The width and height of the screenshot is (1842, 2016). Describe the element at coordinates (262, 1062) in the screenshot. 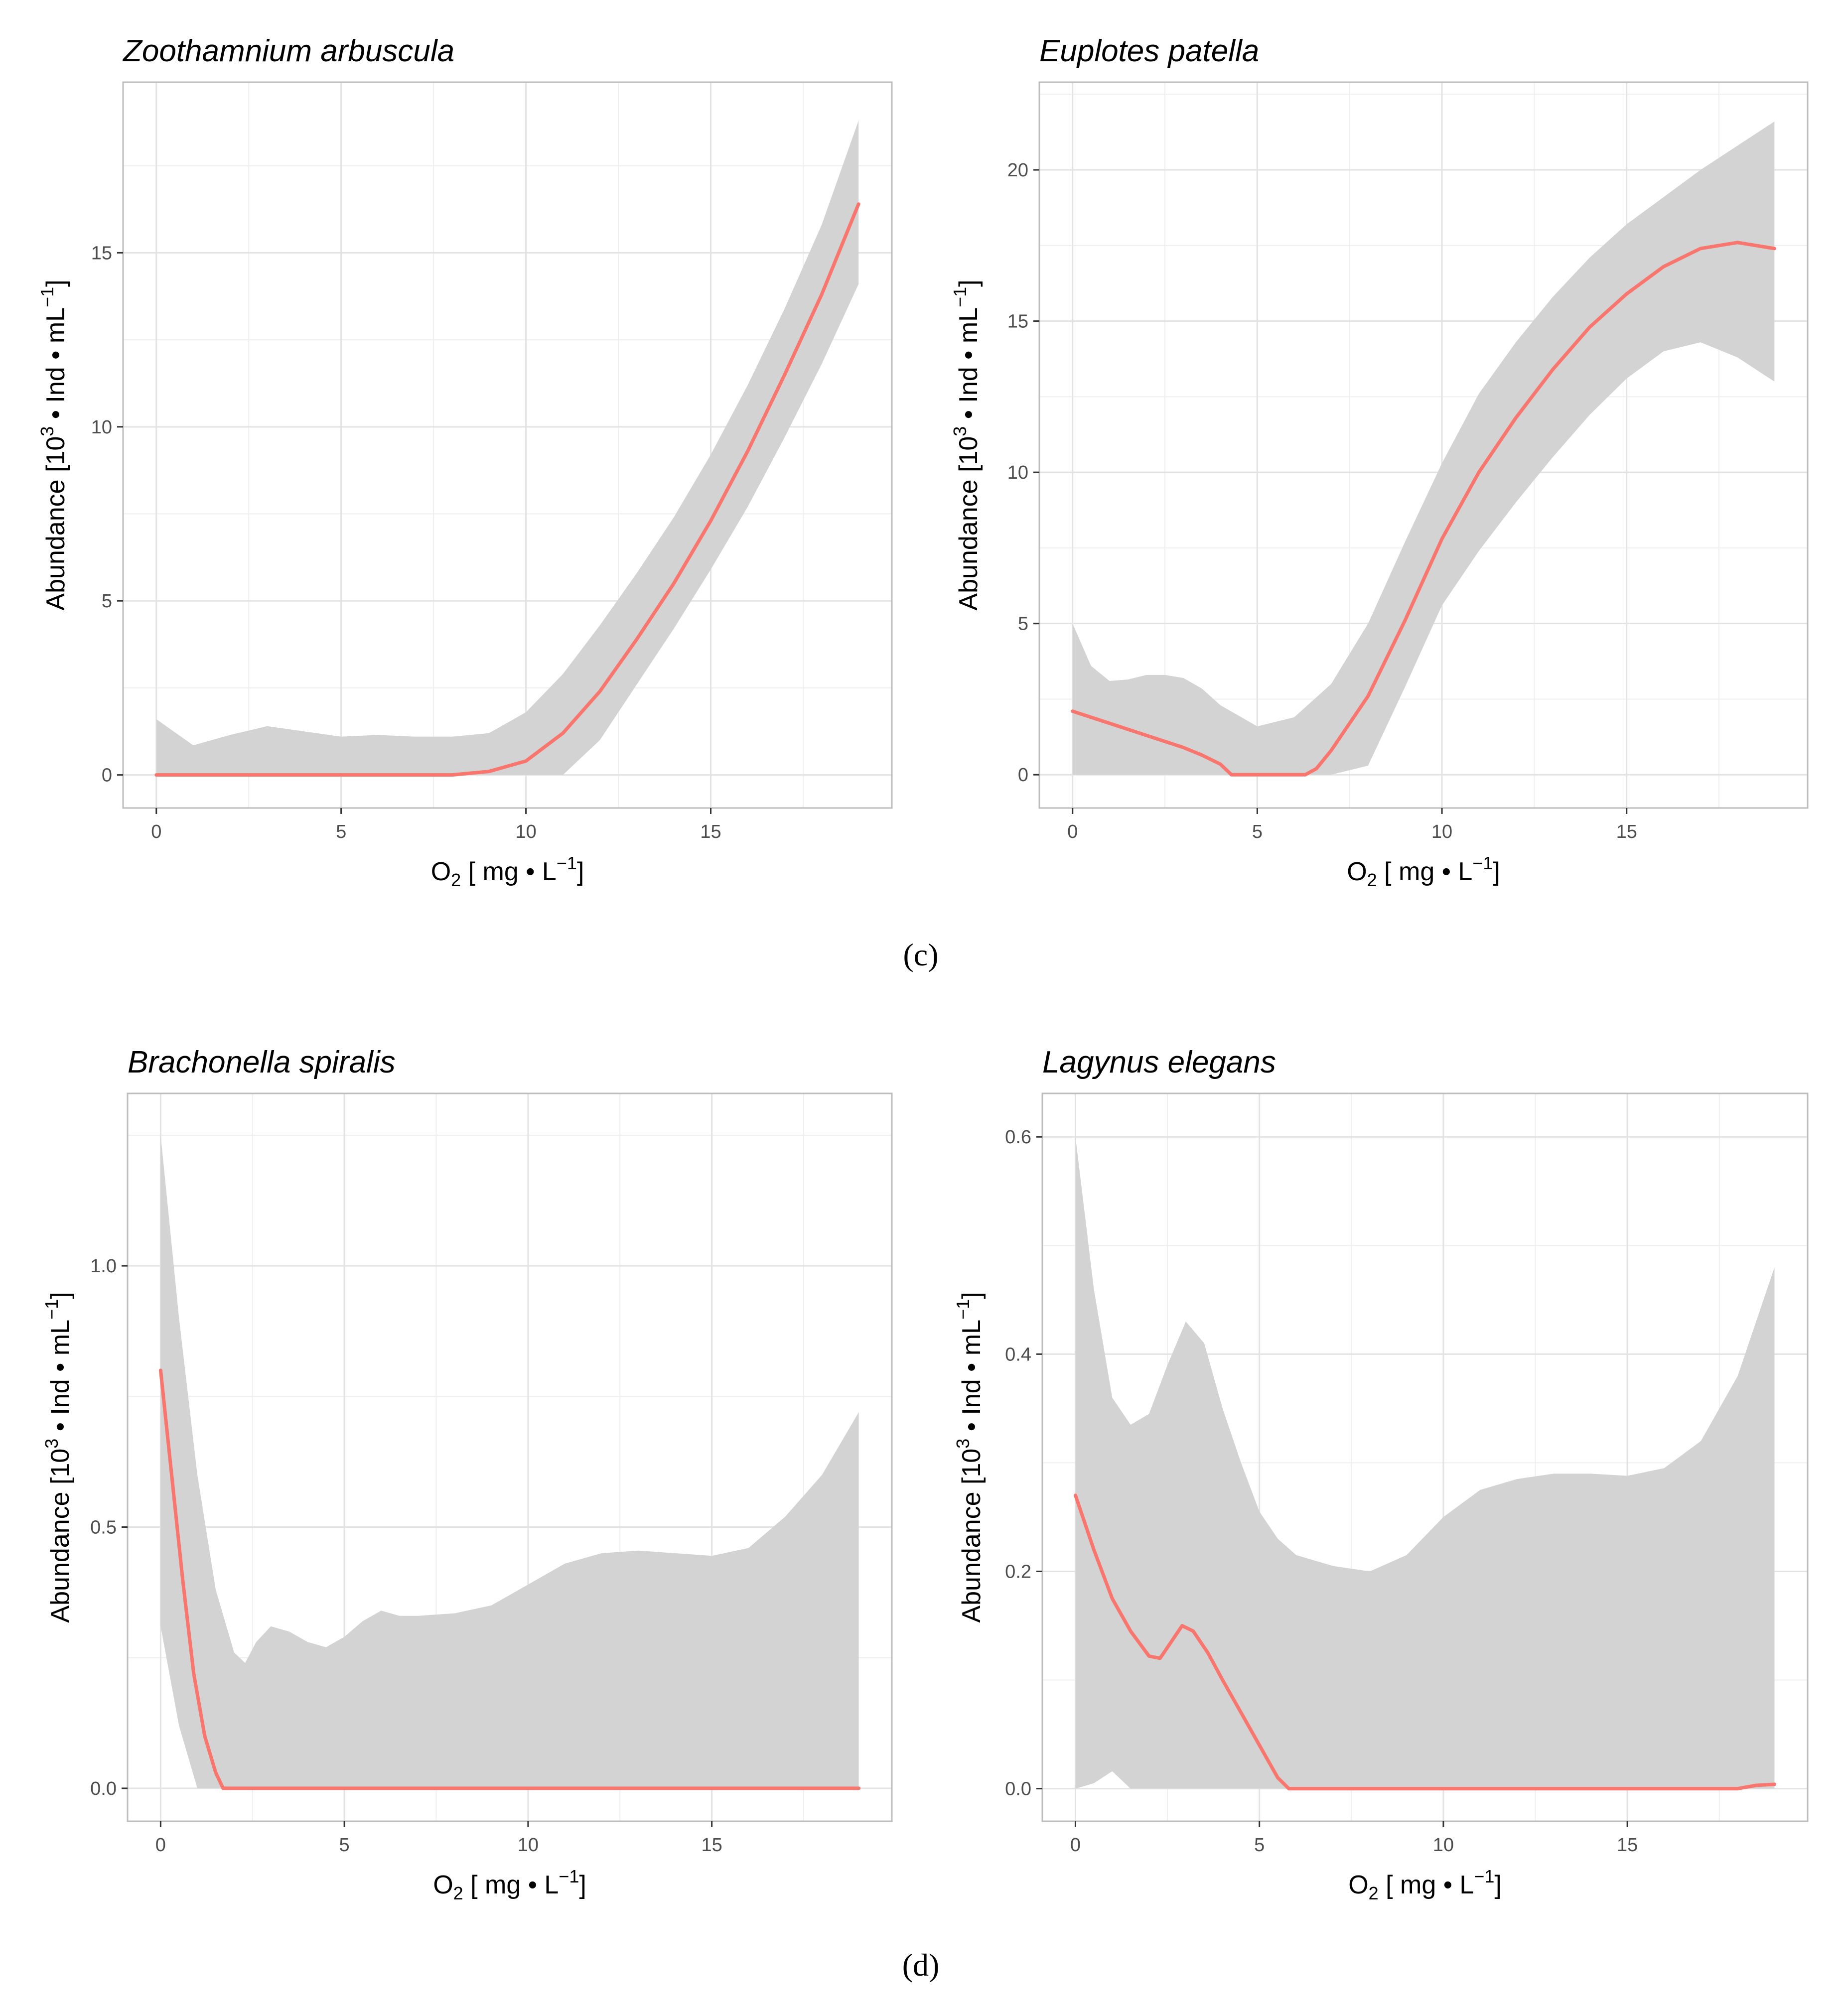

I see `chart-title: Brachonella spiralis` at that location.